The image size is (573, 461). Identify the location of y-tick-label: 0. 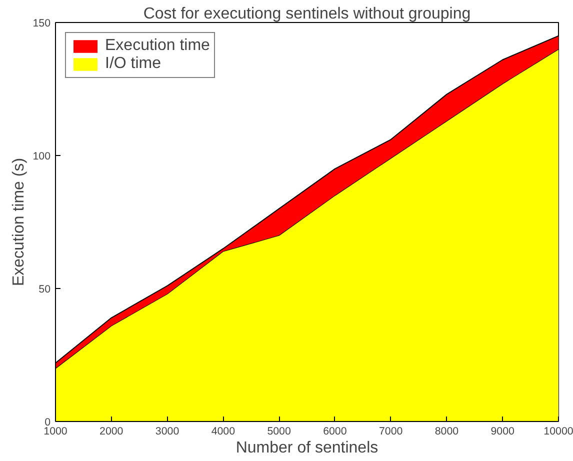
(47, 422).